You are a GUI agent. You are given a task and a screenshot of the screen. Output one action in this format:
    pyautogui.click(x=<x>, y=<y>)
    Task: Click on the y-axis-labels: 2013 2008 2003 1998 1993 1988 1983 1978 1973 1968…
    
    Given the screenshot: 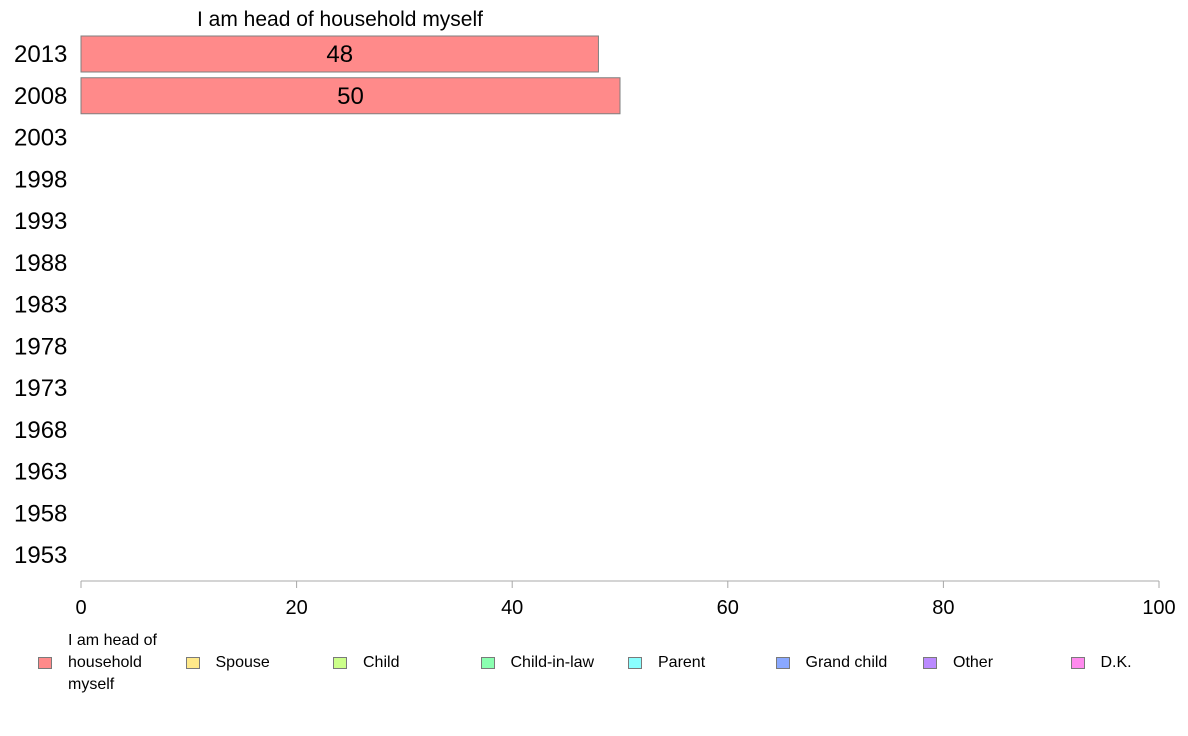 What is the action you would take?
    pyautogui.click(x=40, y=305)
    